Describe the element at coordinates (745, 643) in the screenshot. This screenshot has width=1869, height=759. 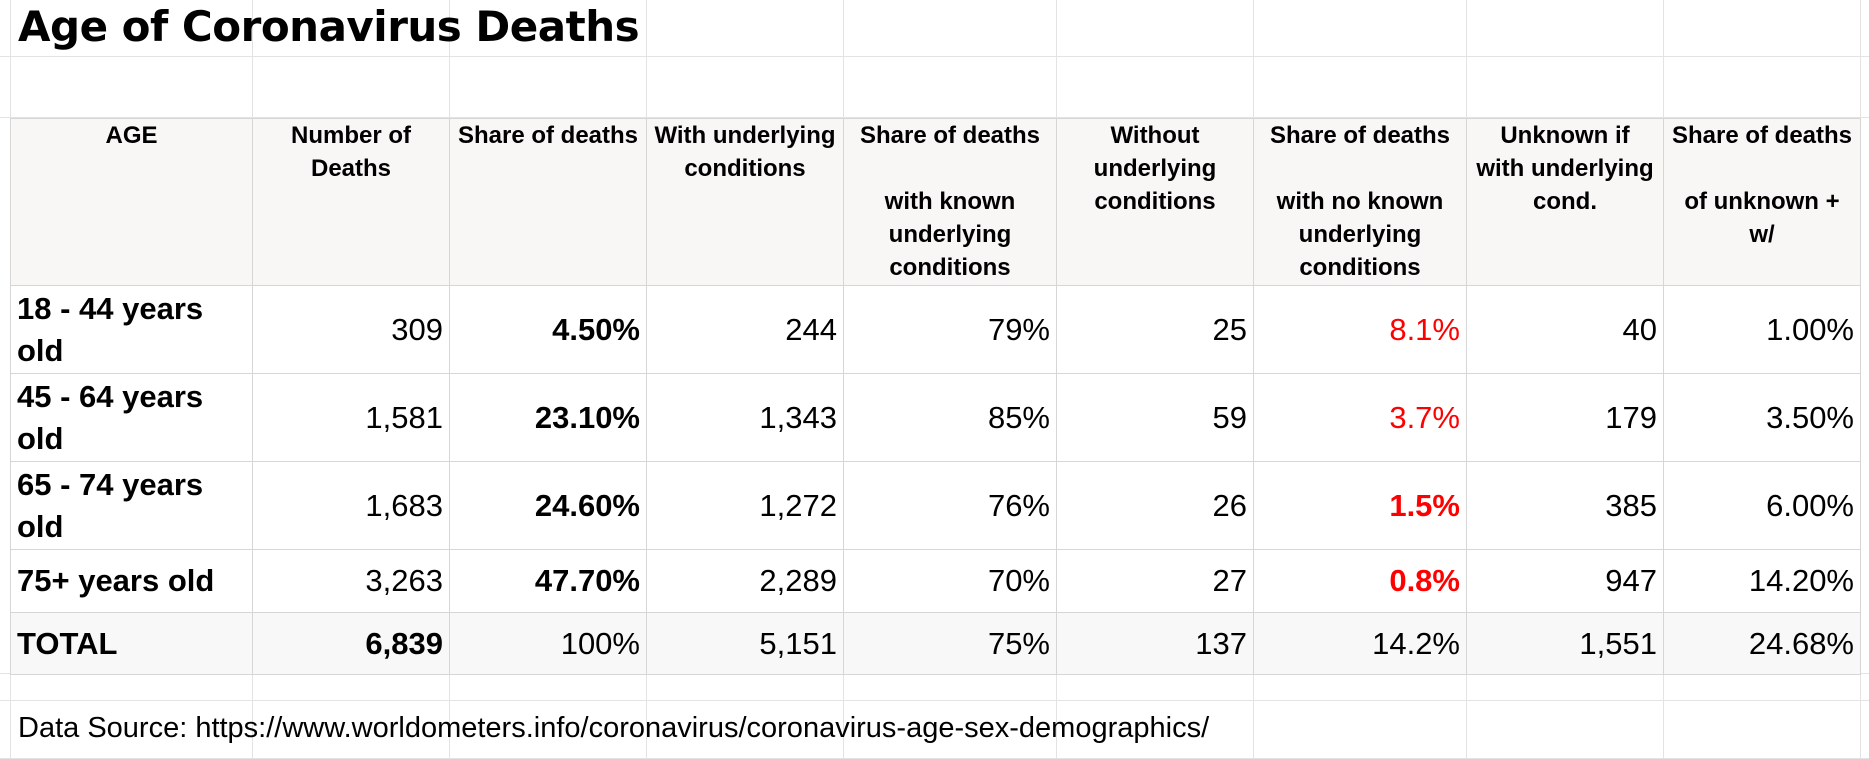
I see `total-with-cond-cell: 5,151` at that location.